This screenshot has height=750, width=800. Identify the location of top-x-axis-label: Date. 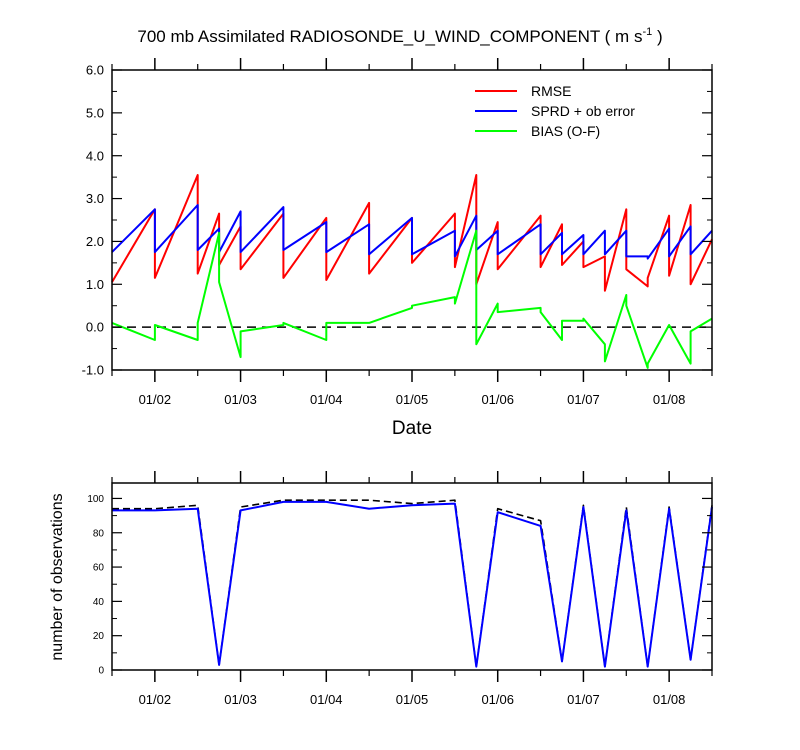
(412, 428).